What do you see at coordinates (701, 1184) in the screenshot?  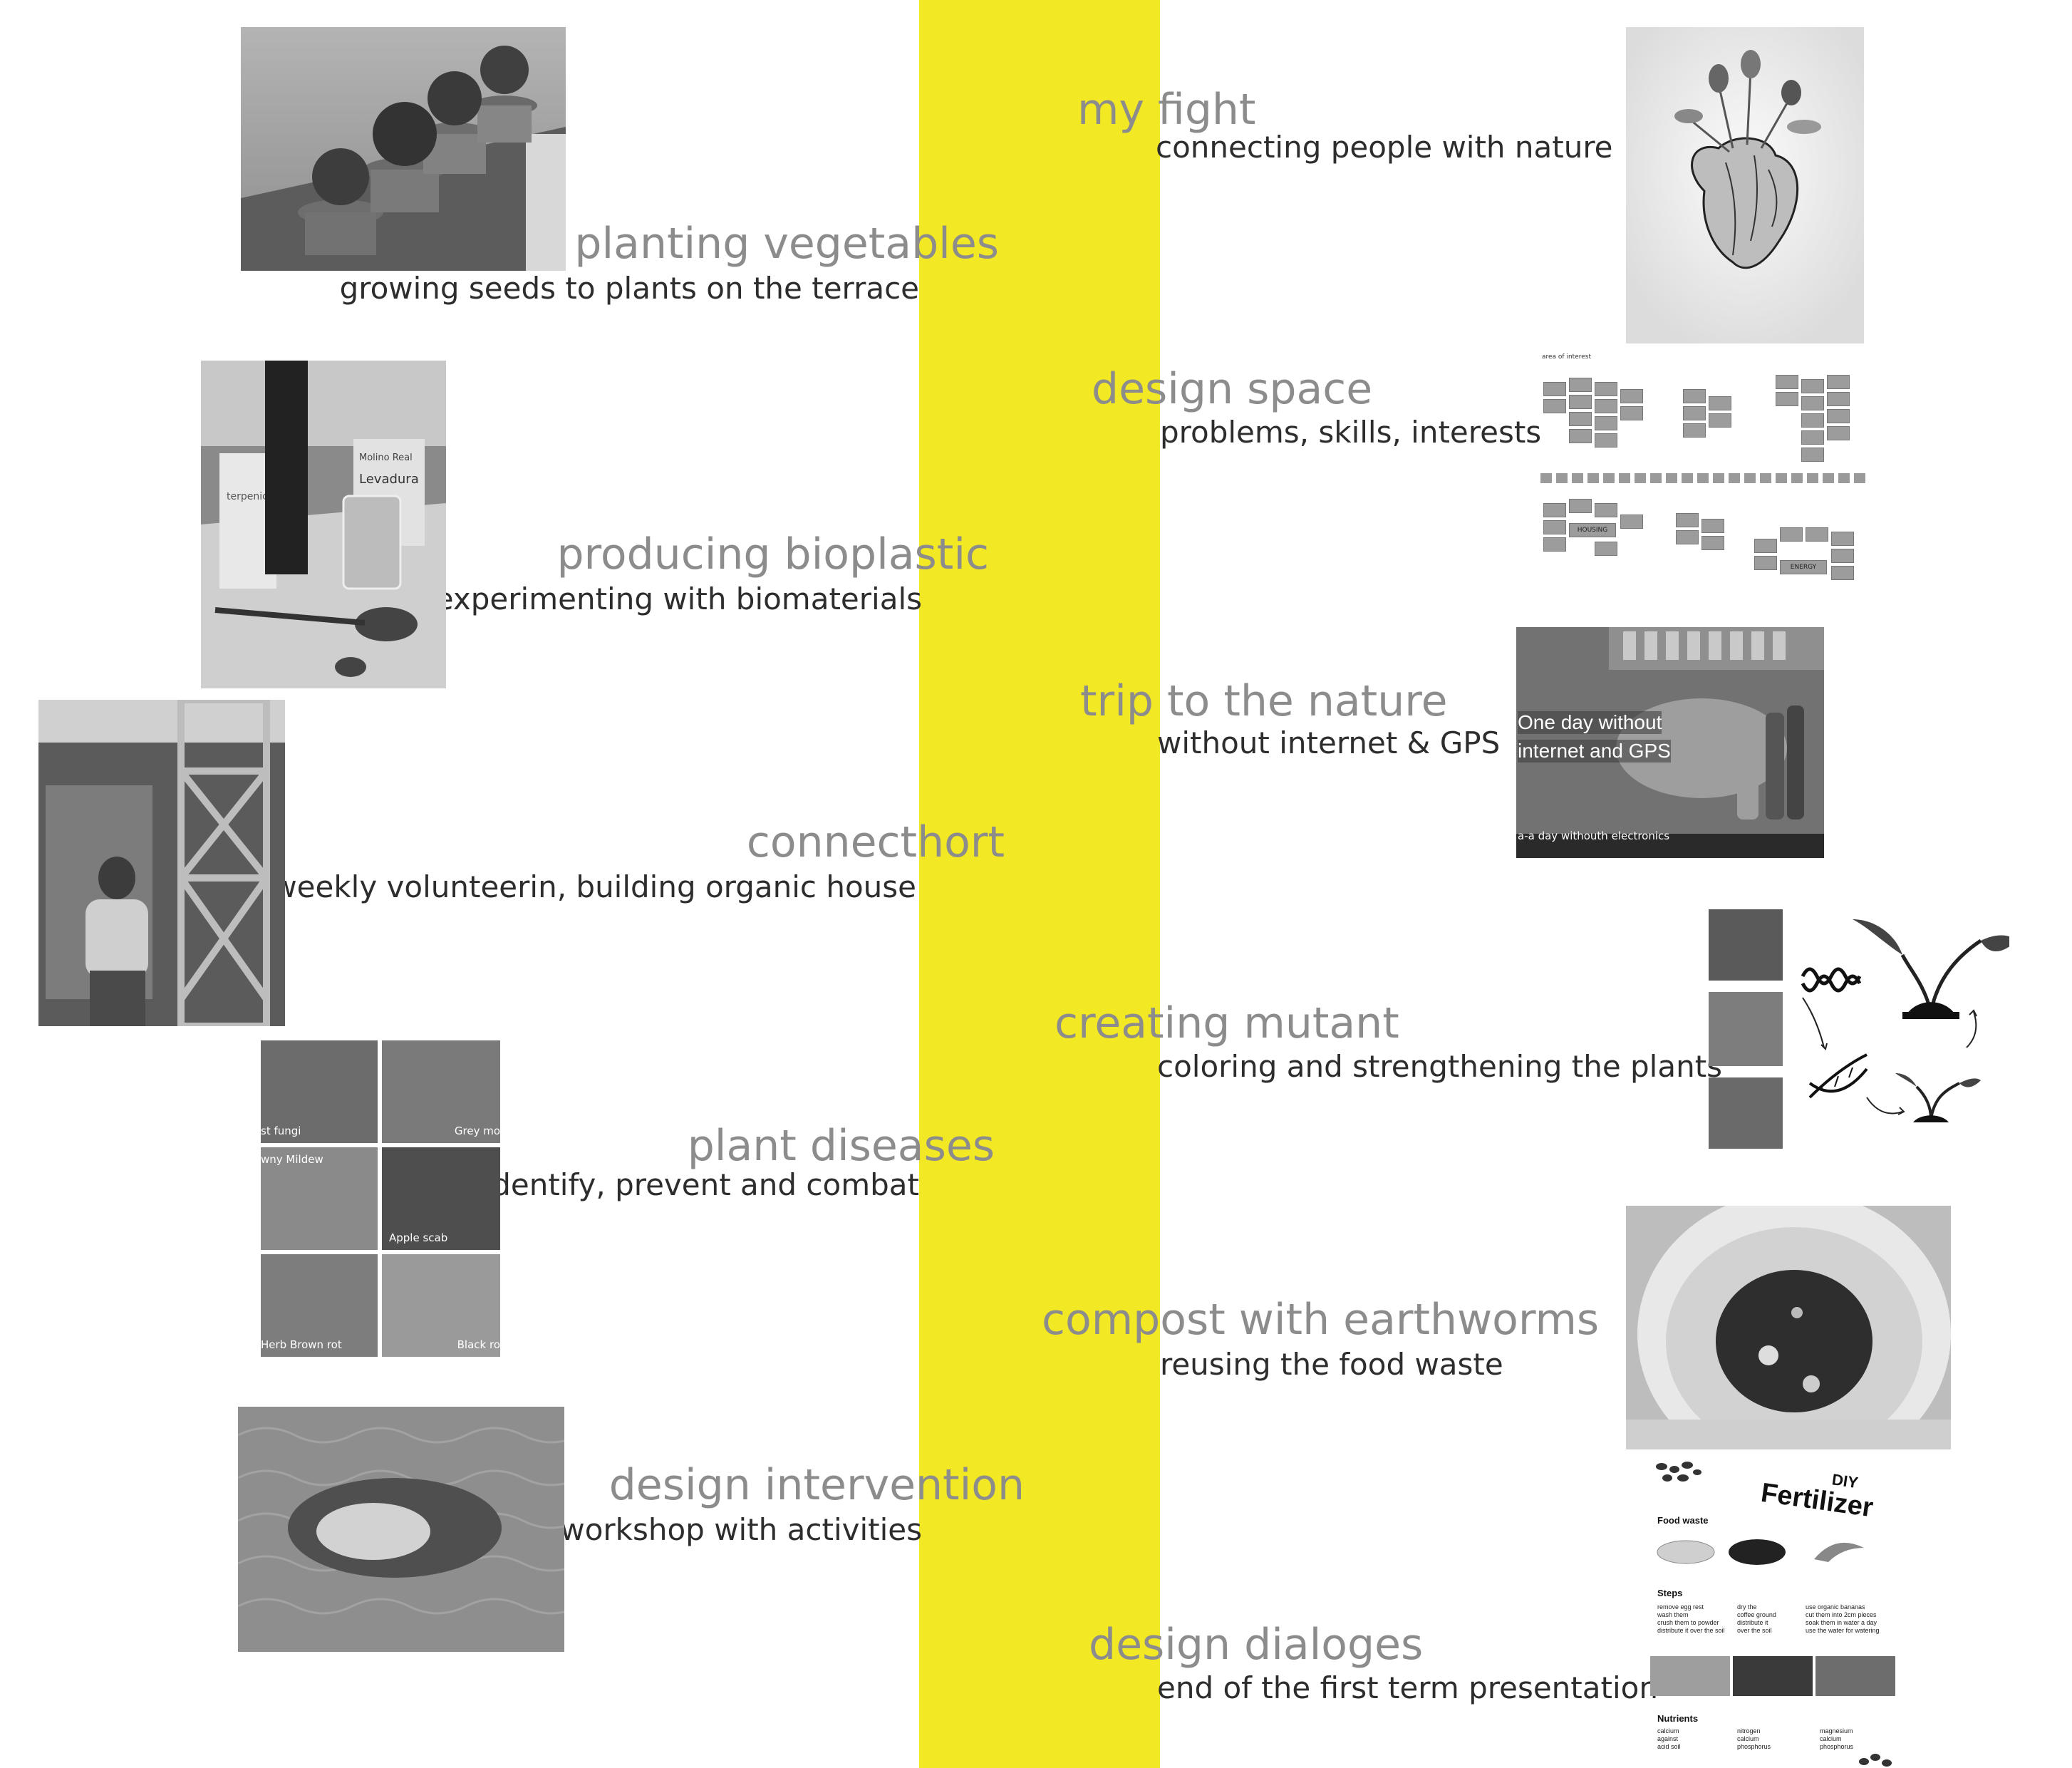 I see `entry-subtitle-plant-diseases: identify, prevent and combat` at bounding box center [701, 1184].